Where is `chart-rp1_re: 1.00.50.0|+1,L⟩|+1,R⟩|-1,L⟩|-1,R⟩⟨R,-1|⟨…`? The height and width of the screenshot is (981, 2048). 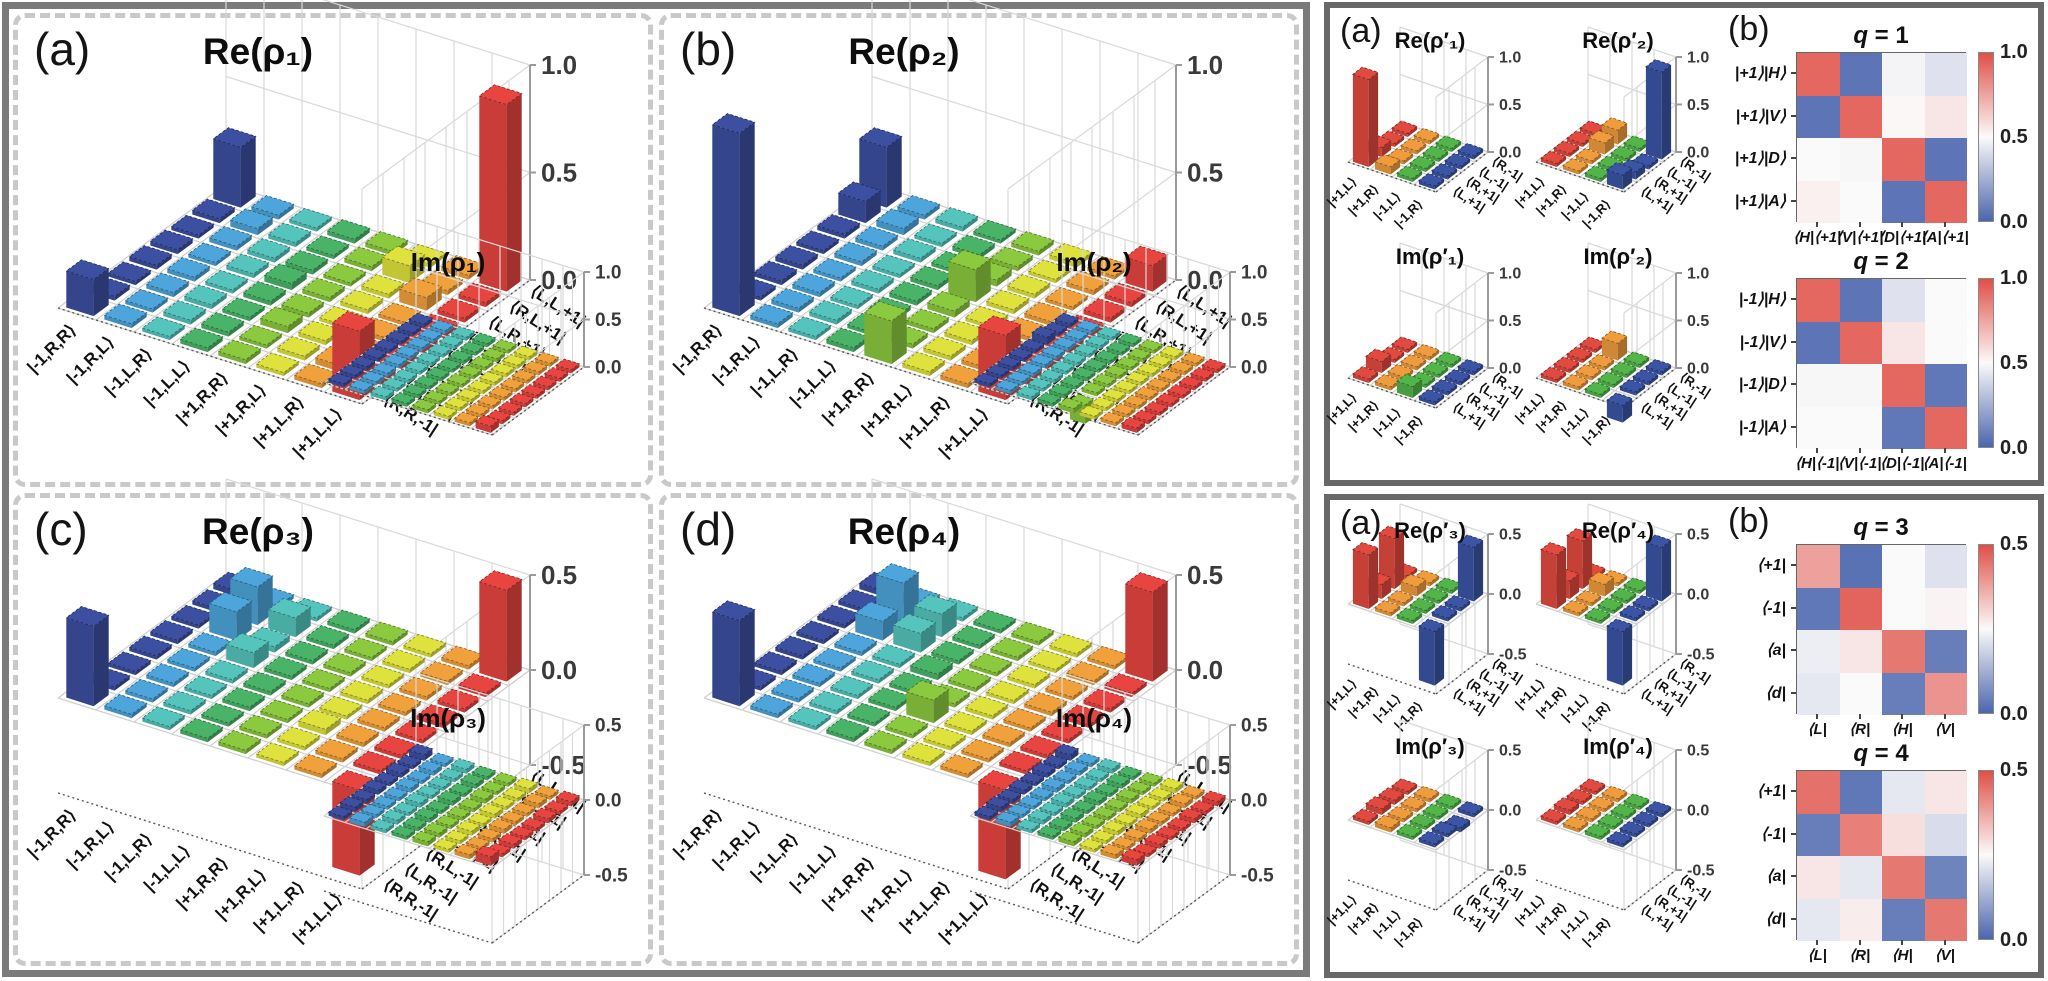 chart-rp1_re: 1.00.50.0|+1,L⟩|+1,R⟩|-1,L⟩|-1,R⟩⟨R,-1|⟨… is located at coordinates (1425, 128).